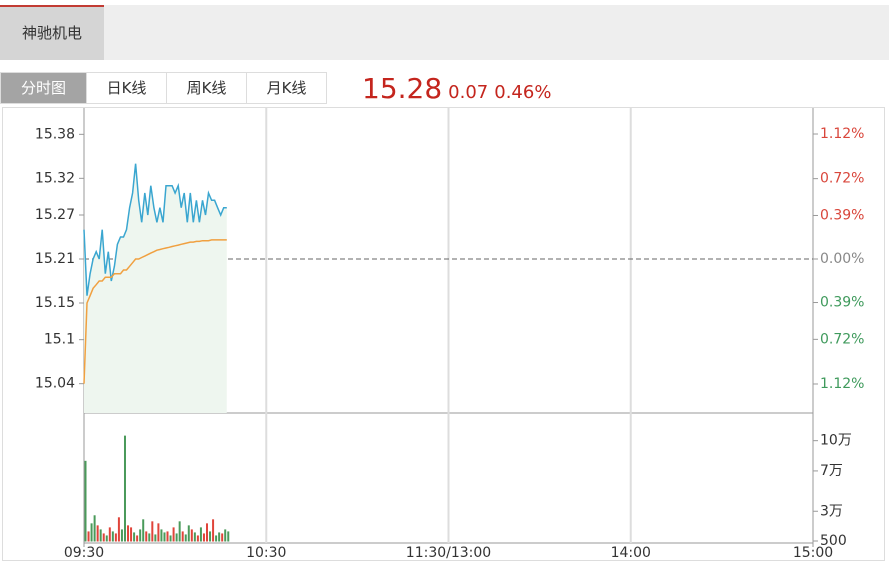 This screenshot has width=889, height=577. I want to click on volume-tick-label: 3万, so click(831, 511).